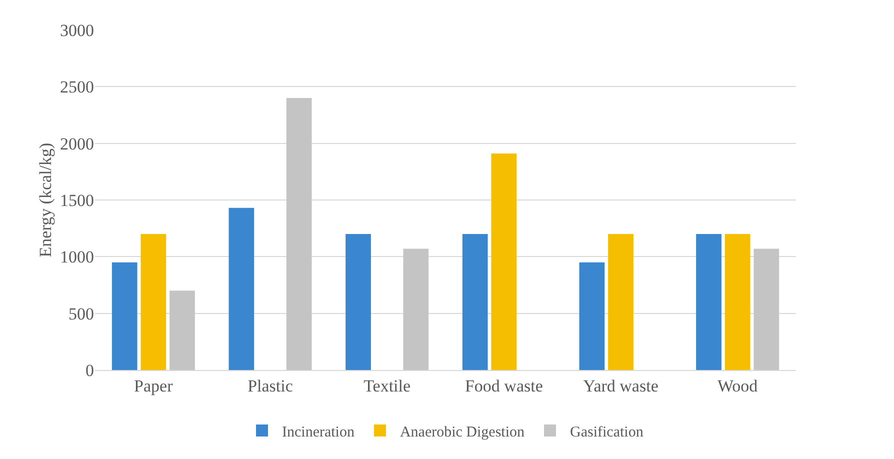 This screenshot has width=894, height=459. I want to click on y-tick-label: 2000, so click(77, 144).